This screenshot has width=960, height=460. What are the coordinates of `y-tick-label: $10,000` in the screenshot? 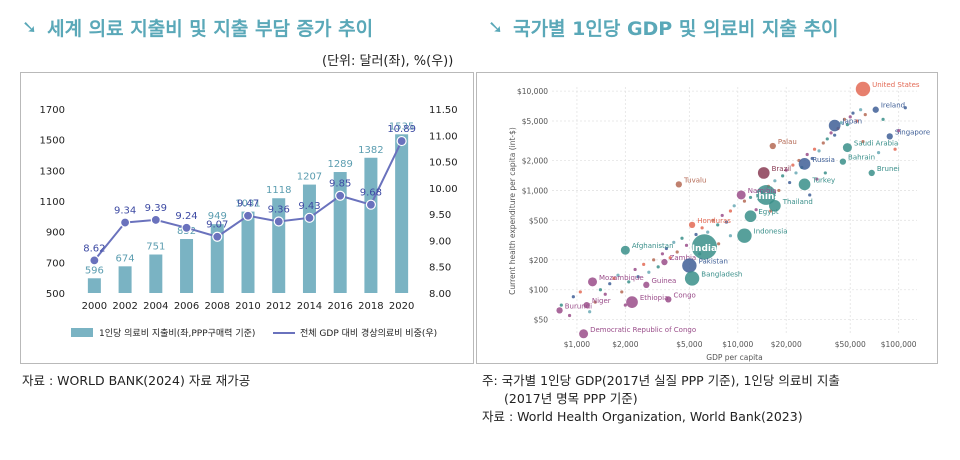 It's located at (532, 91).